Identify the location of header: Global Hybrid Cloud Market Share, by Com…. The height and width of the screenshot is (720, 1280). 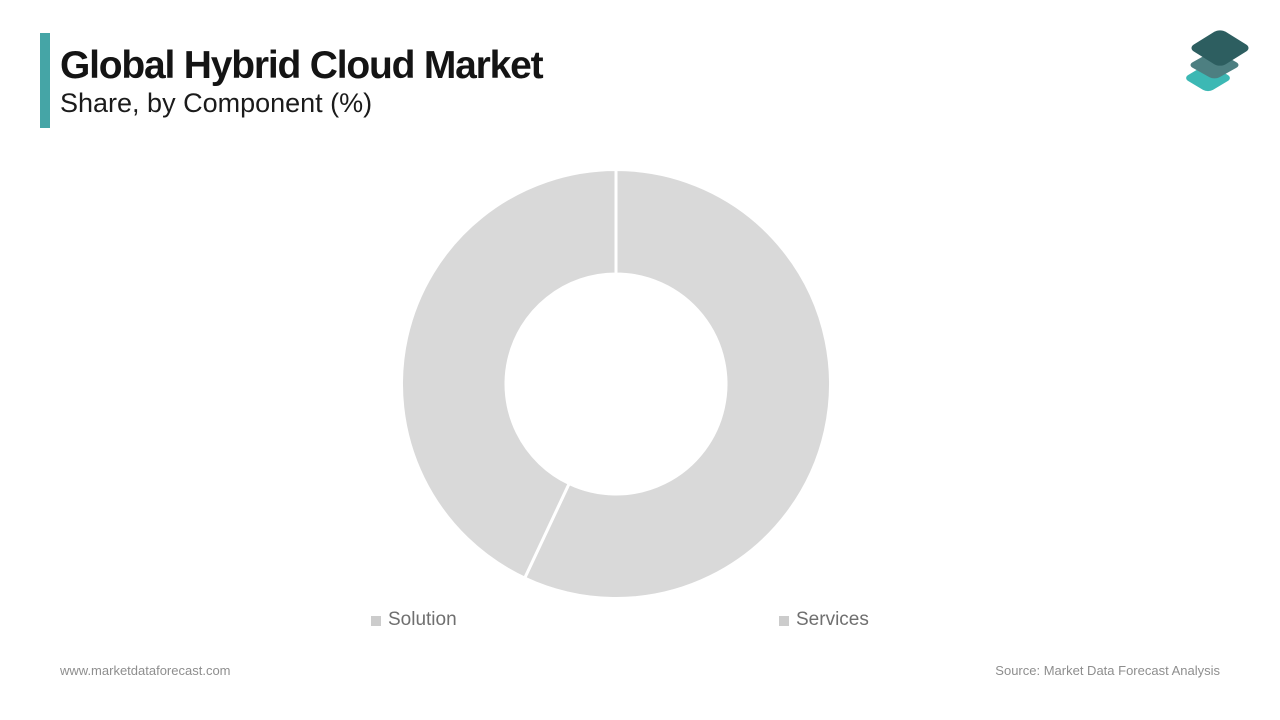
(292, 80).